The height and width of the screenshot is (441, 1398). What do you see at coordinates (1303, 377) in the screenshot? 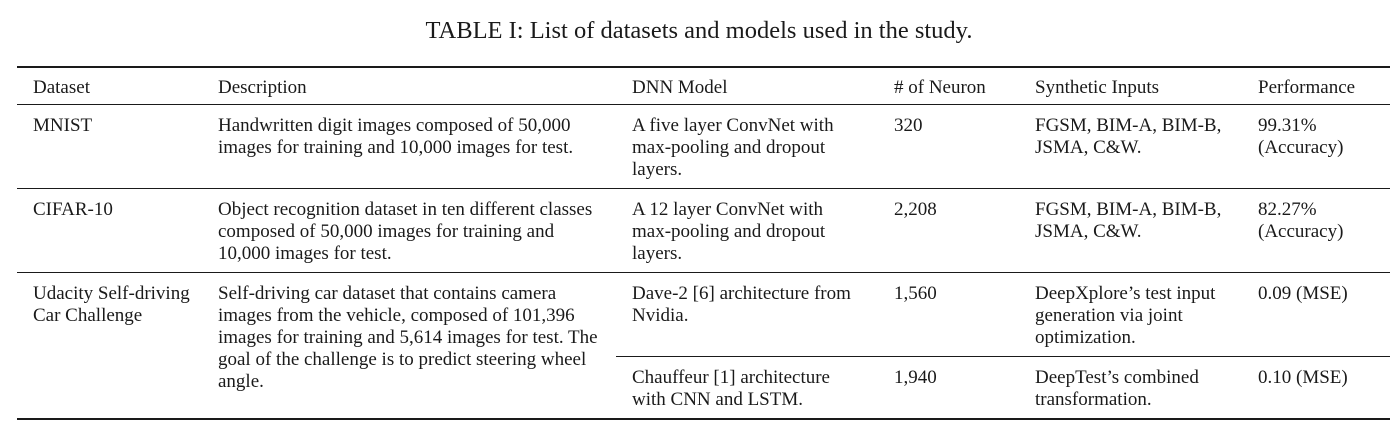
I see `performance-cell: 0.10 (MSE)` at bounding box center [1303, 377].